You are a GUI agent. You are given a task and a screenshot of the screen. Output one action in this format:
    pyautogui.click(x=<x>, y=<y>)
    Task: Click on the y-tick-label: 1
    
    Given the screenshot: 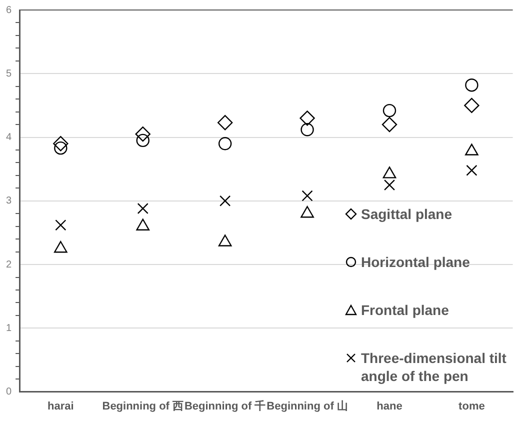 What is the action you would take?
    pyautogui.click(x=9, y=328)
    